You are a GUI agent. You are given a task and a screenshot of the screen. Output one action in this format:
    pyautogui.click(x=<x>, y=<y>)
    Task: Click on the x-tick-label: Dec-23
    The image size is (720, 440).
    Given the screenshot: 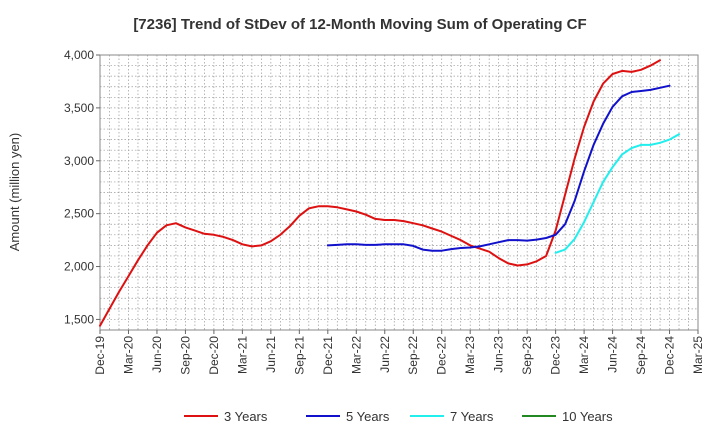 What is the action you would take?
    pyautogui.click(x=556, y=355)
    